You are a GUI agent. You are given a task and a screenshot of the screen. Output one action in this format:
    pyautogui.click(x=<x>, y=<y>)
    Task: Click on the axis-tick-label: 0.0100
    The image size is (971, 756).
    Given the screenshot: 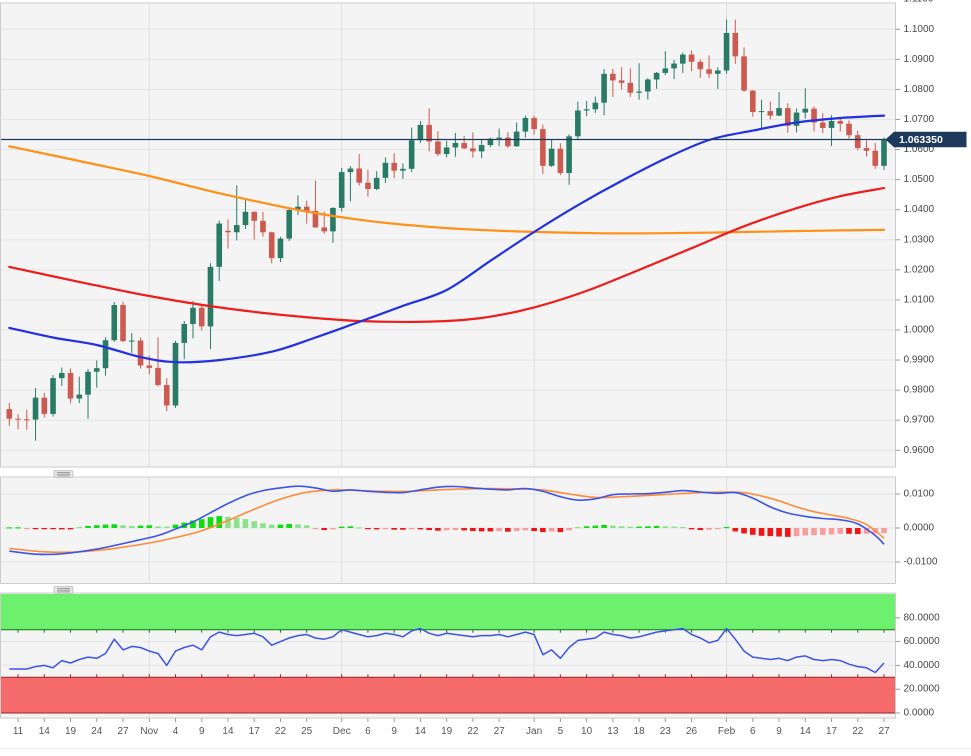 What is the action you would take?
    pyautogui.click(x=919, y=494)
    